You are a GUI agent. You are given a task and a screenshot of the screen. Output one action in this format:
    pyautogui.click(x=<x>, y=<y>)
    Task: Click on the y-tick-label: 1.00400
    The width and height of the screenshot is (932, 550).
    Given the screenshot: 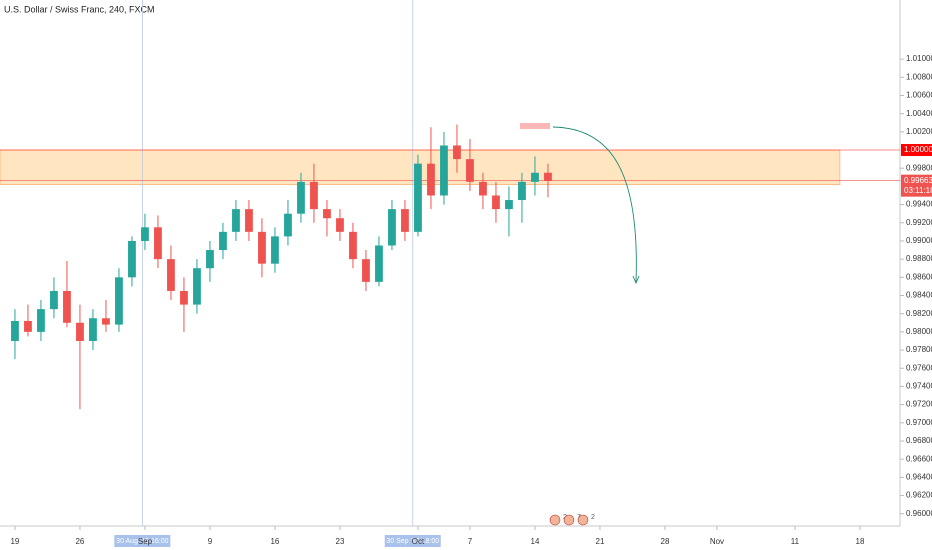 What is the action you would take?
    pyautogui.click(x=919, y=113)
    